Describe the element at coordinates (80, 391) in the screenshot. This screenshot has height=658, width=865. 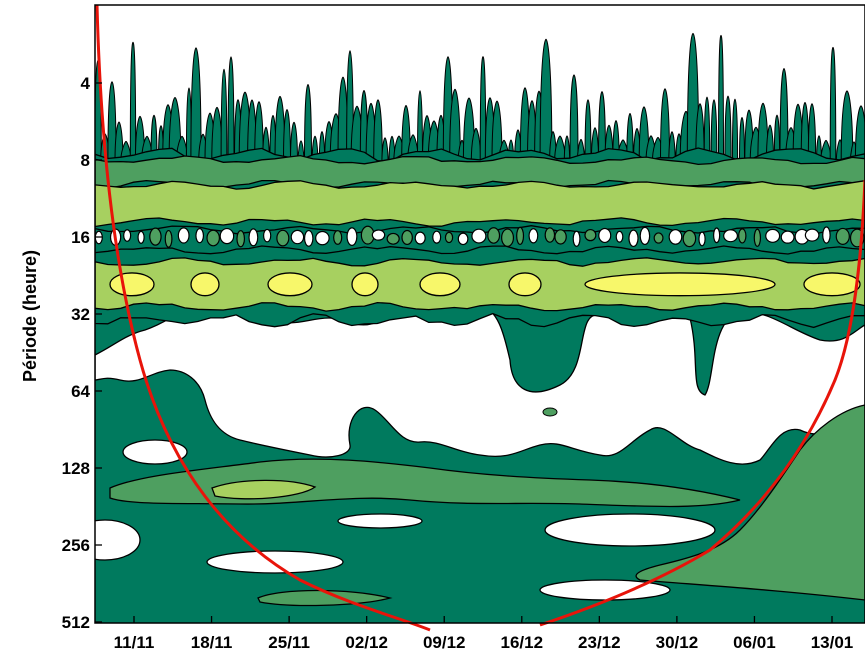
I see `y-tick-label: 64` at that location.